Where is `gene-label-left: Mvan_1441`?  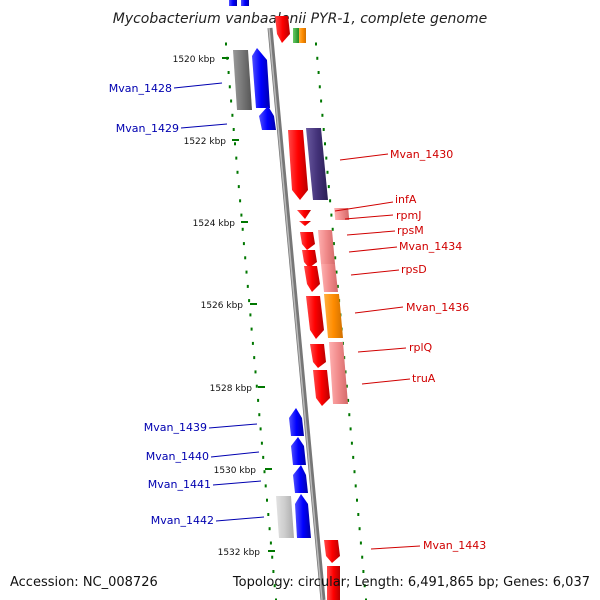
gene-label-left: Mvan_1441 is located at coordinates (179, 484).